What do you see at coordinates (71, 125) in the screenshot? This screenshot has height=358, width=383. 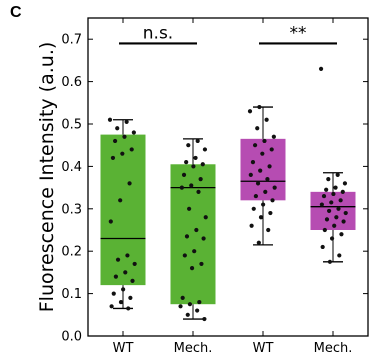 I see `y-tick-label: 0.5` at bounding box center [71, 125].